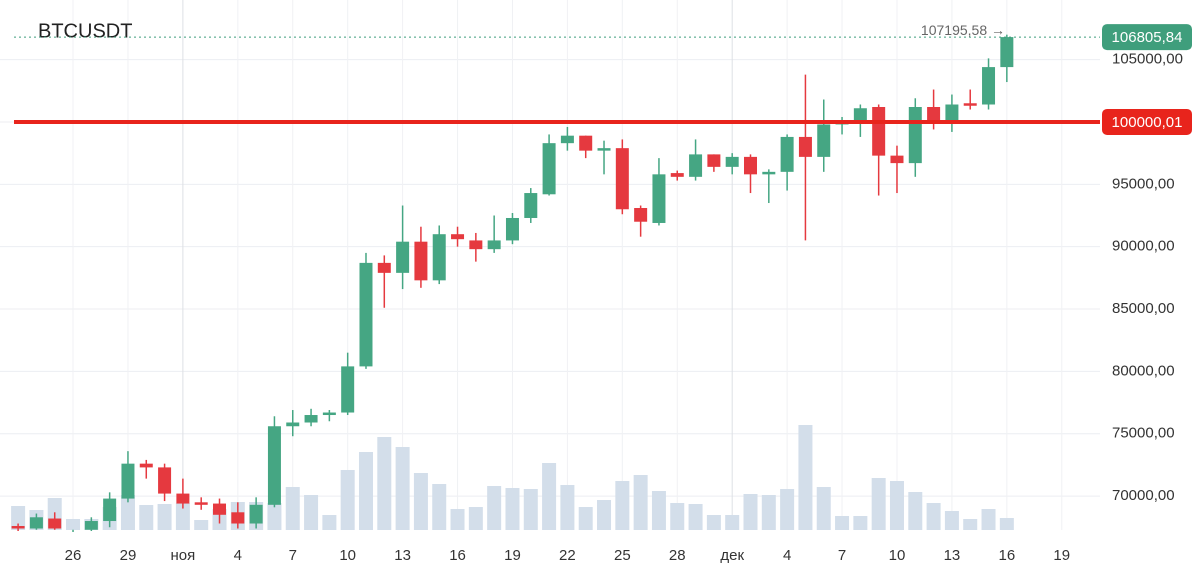 Image resolution: width=1200 pixels, height=584 pixels. I want to click on level-label: 100000,01, so click(1147, 122).